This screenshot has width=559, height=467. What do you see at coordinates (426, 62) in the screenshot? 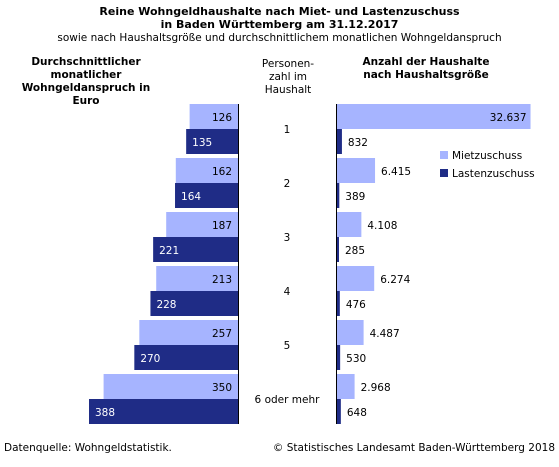
I see `right-header-line: Anzahl der Haushalte` at bounding box center [426, 62].